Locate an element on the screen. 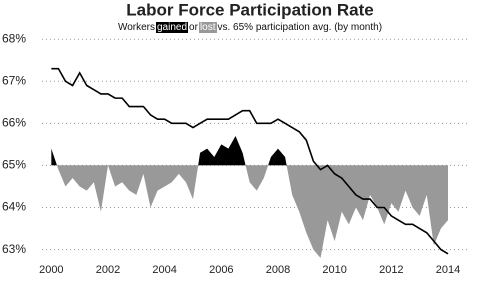  y-tick-label: 66% is located at coordinates (14, 123).